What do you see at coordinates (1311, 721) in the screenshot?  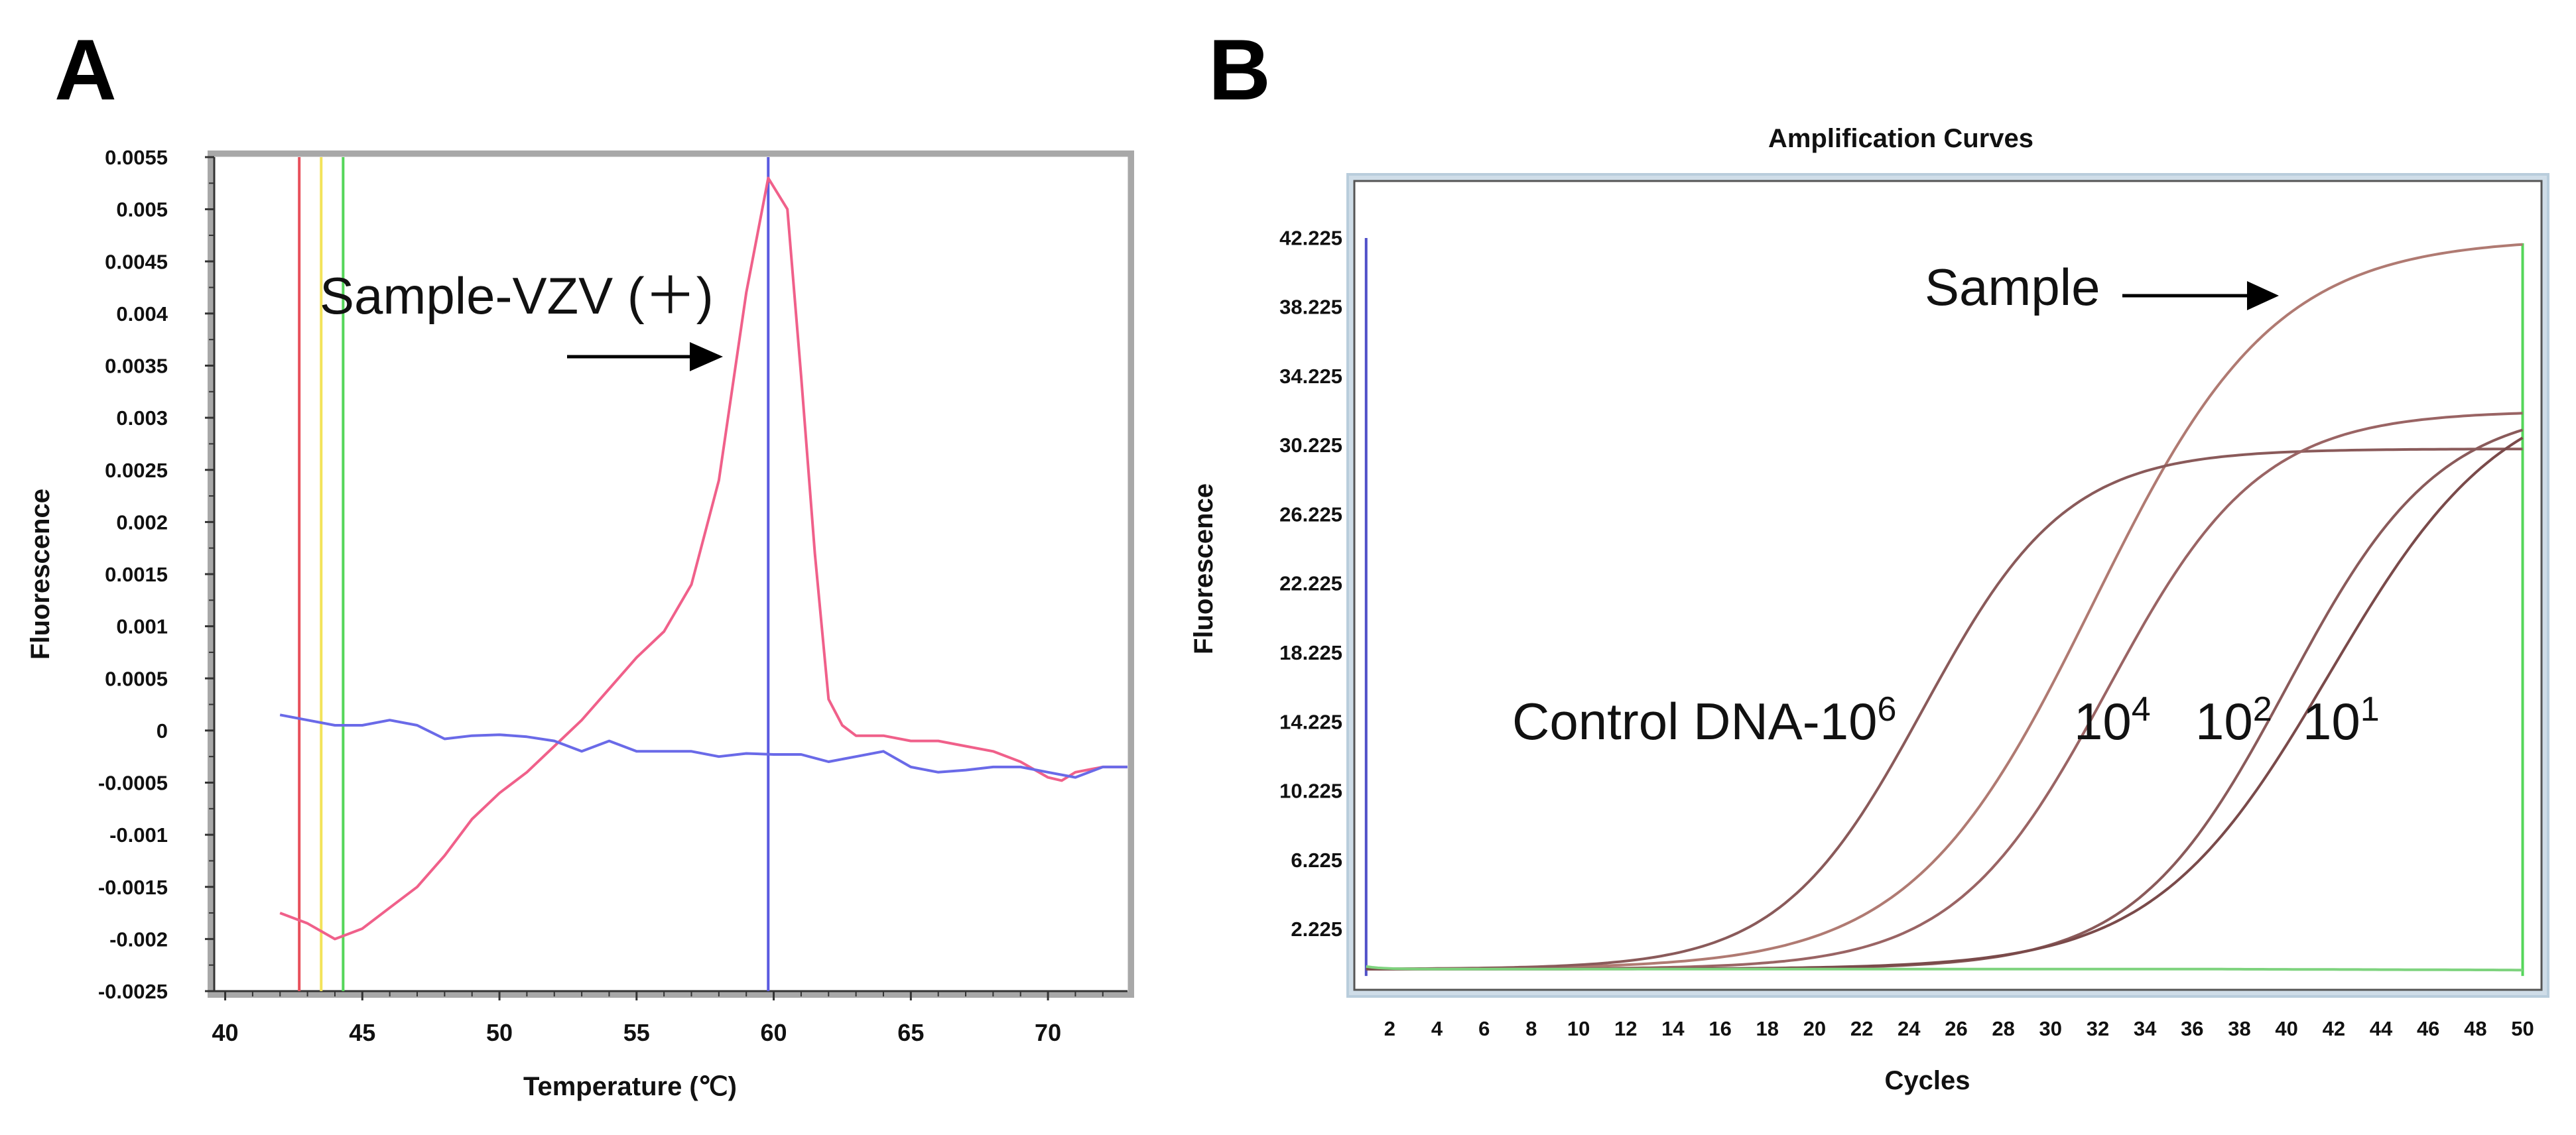 I see `y-tick-label-b: 14.225` at bounding box center [1311, 721].